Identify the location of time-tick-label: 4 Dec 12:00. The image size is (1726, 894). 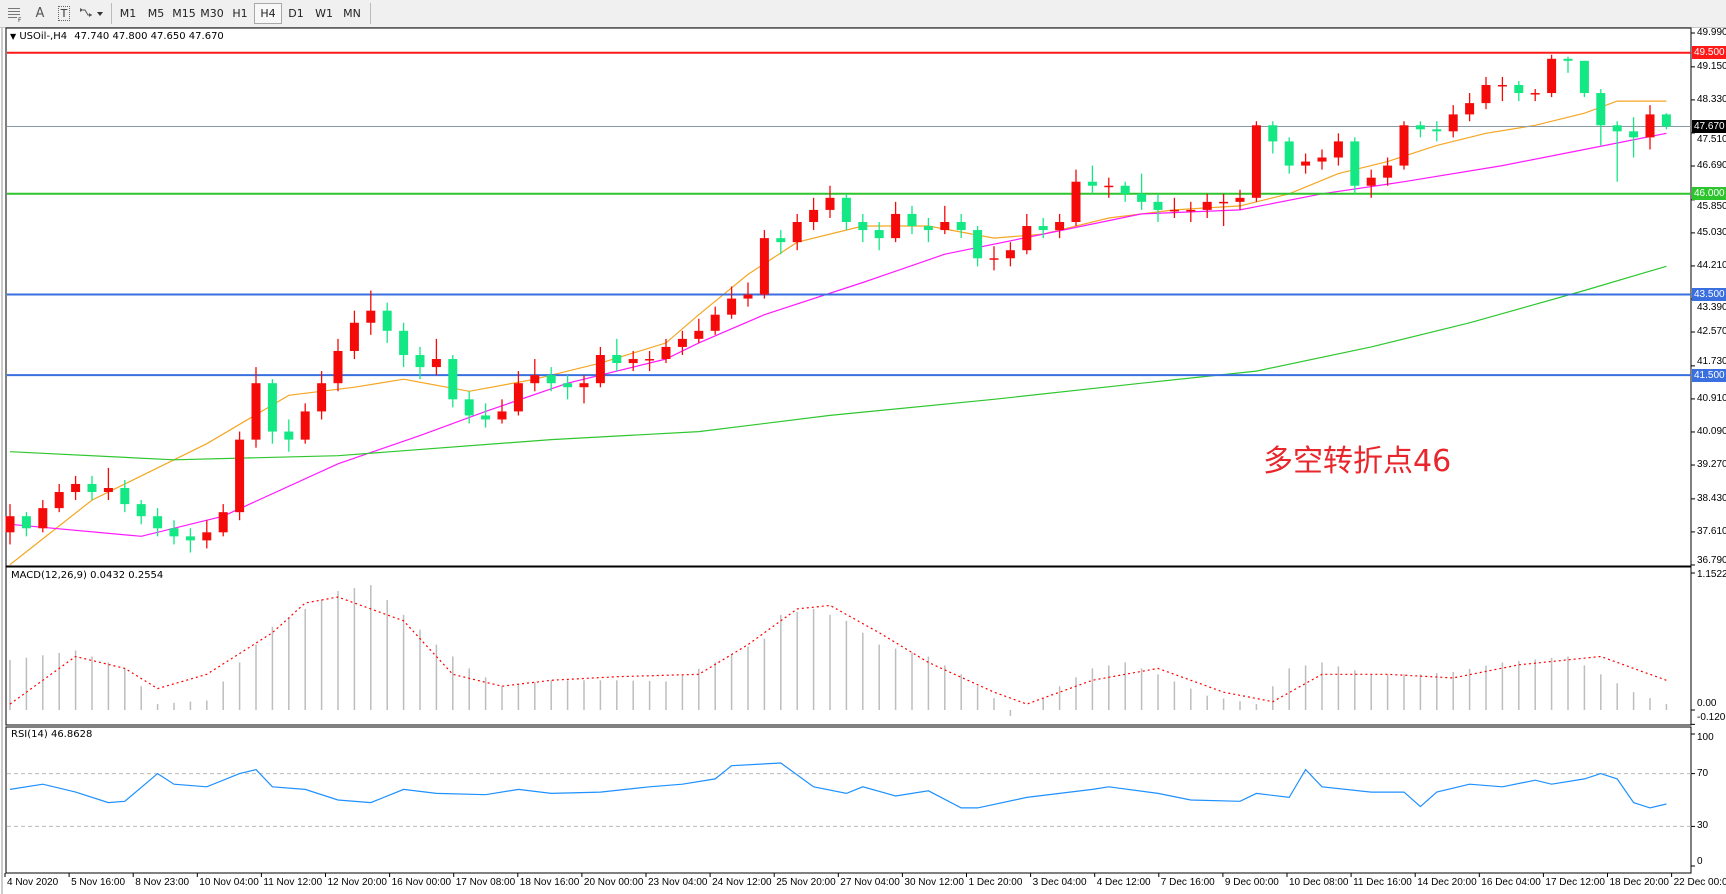
(1123, 882).